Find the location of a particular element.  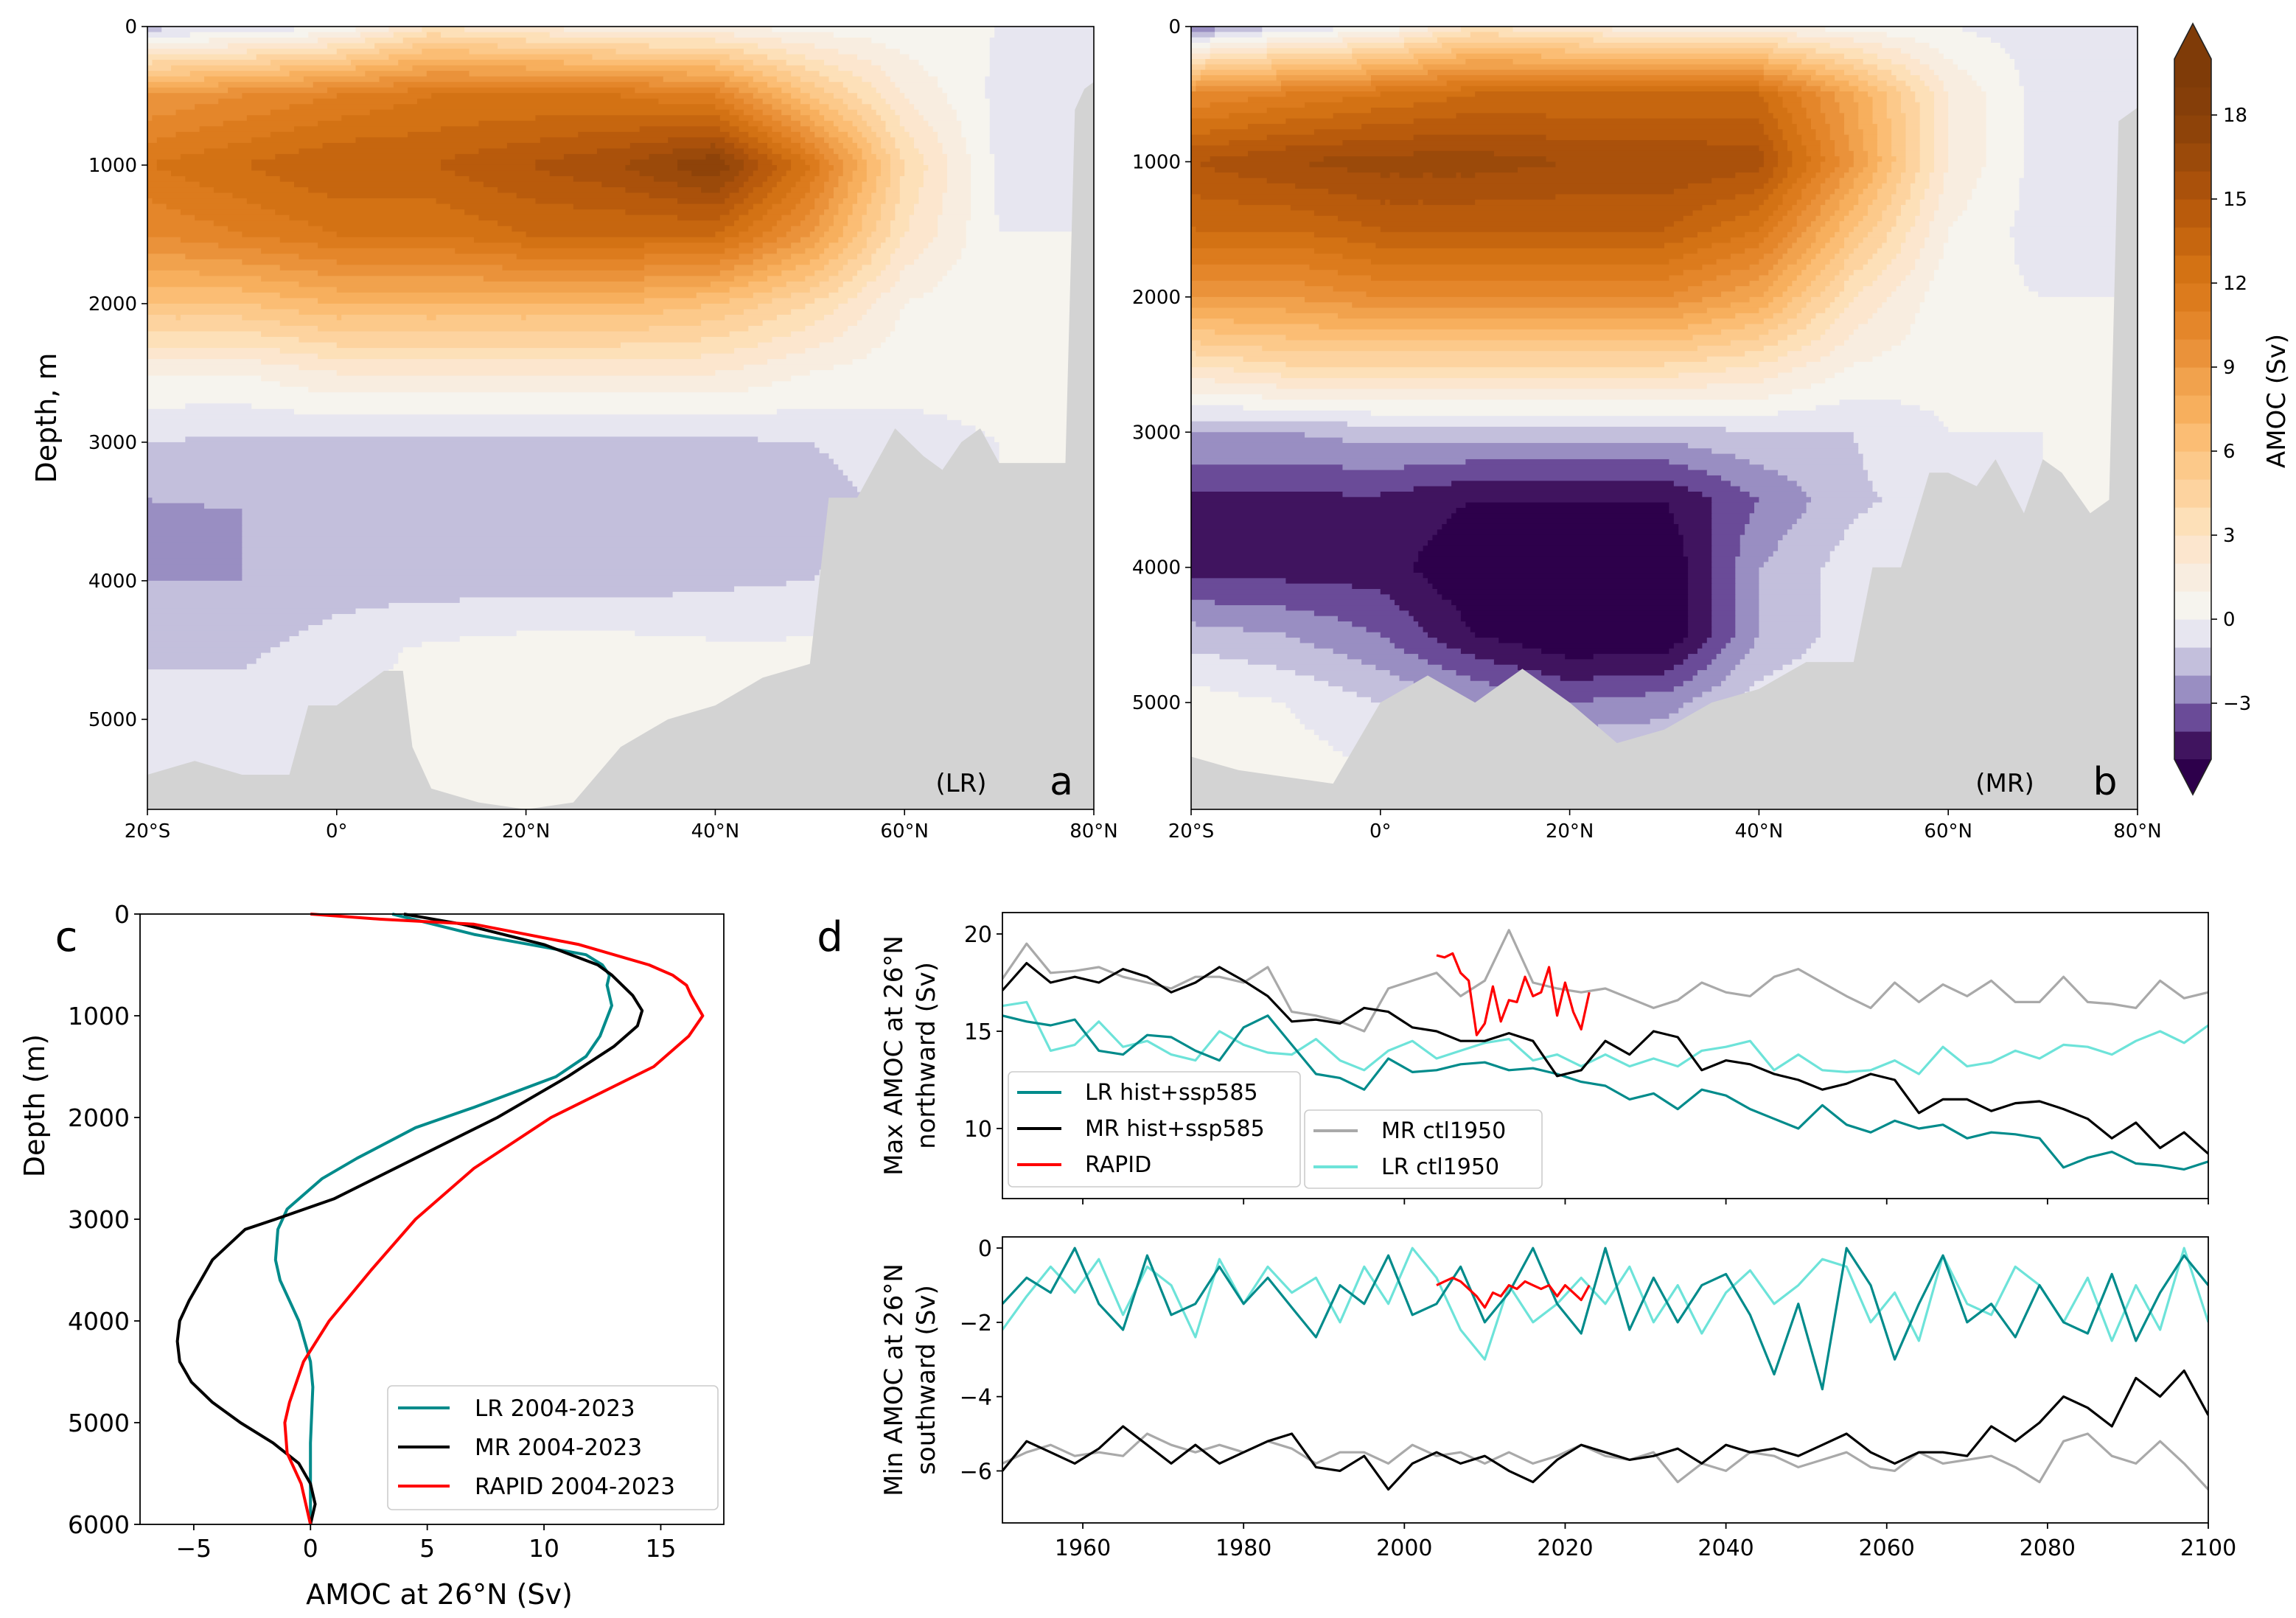

legend-label: MR 2004-2023 is located at coordinates (558, 1447).